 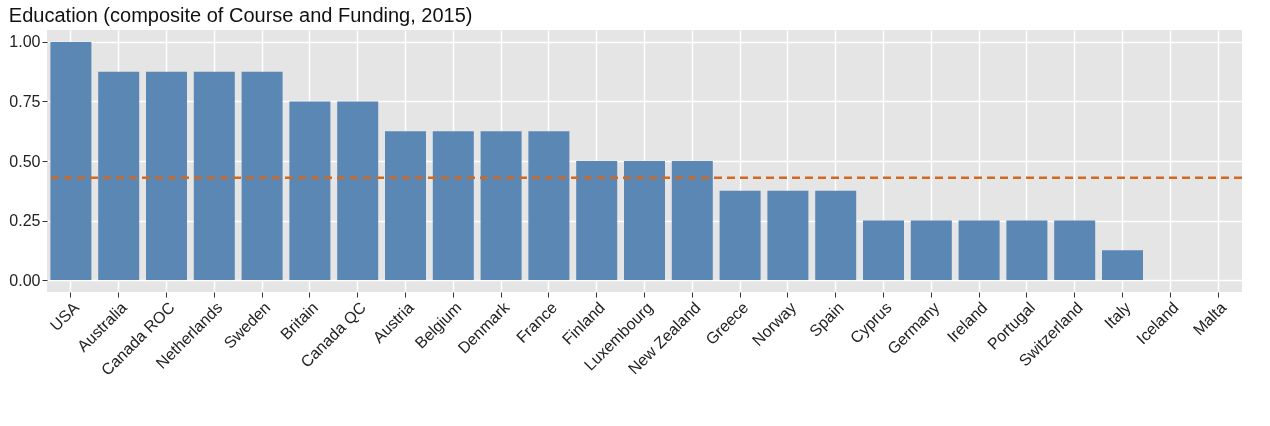 I want to click on y-tick-label: 0.50, so click(x=25, y=161).